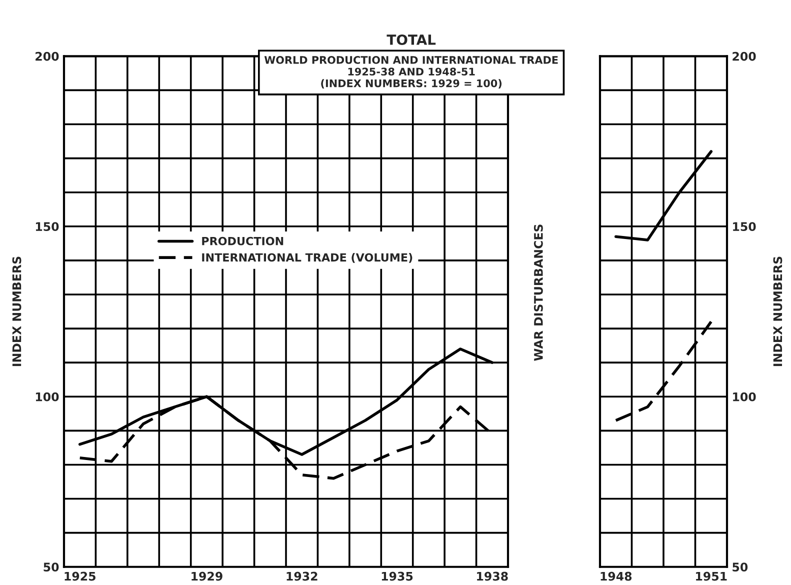 Image resolution: width=791 pixels, height=585 pixels. Describe the element at coordinates (397, 576) in the screenshot. I see `x-tick-label: 1935` at that location.